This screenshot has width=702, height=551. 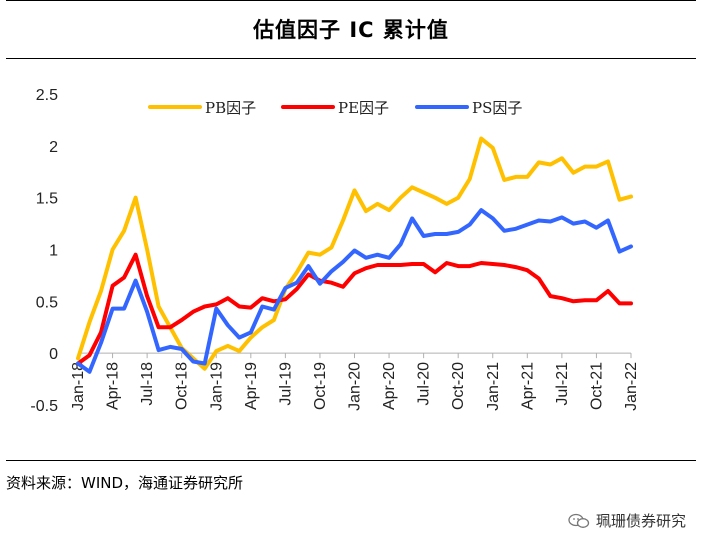 I want to click on y-tick-label: 2, so click(x=53, y=147).